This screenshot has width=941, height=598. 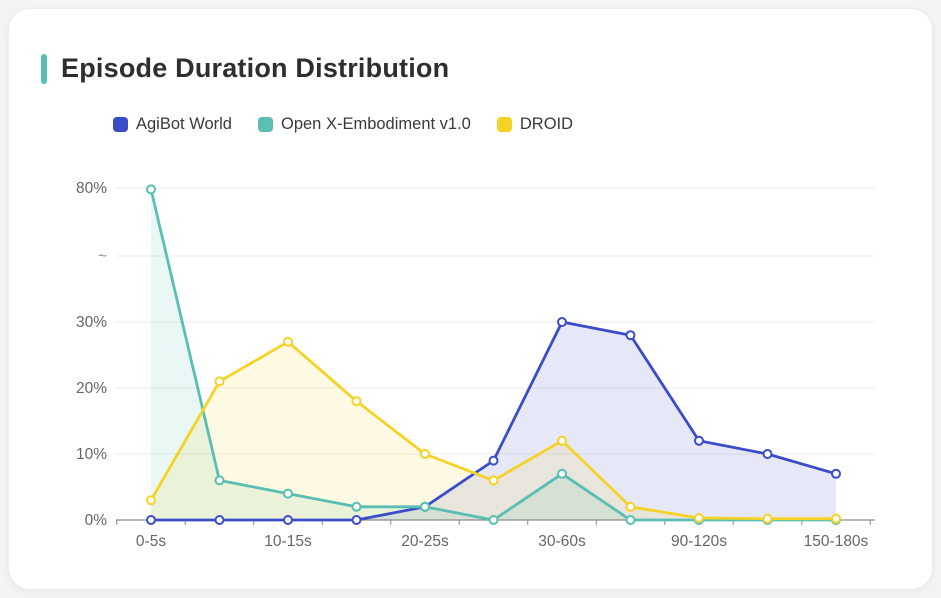 I want to click on legend-item-agibot-world: AgiBot World, so click(x=172, y=124).